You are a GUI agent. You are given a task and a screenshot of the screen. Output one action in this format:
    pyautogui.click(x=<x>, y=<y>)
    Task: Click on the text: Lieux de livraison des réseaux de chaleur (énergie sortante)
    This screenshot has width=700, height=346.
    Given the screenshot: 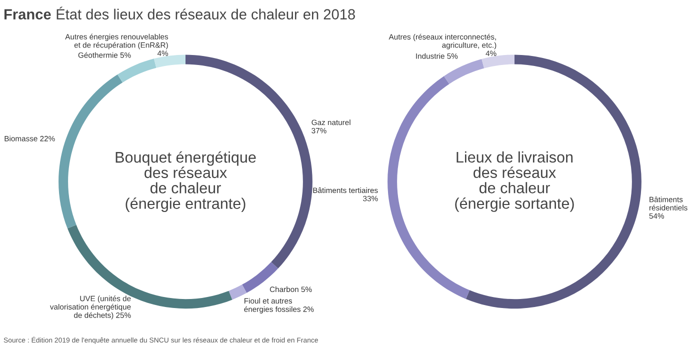 What is the action you would take?
    pyautogui.click(x=514, y=181)
    